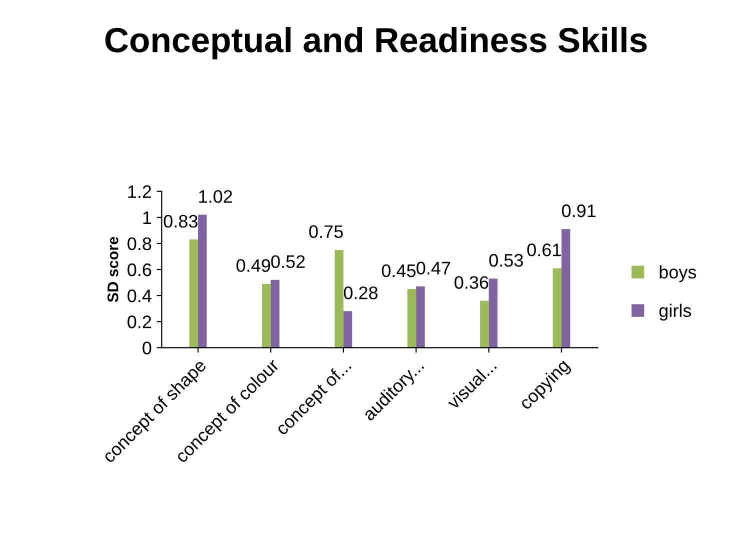 The image size is (752, 539). I want to click on y-tick-label: 0.6, so click(140, 269).